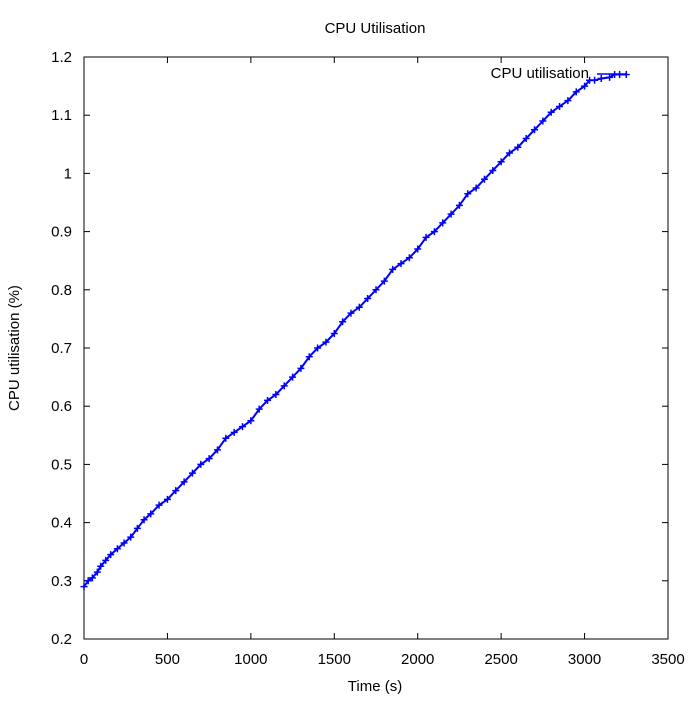 The width and height of the screenshot is (700, 705). Describe the element at coordinates (540, 73) in the screenshot. I see `legend-label: CPU utilisation` at that location.